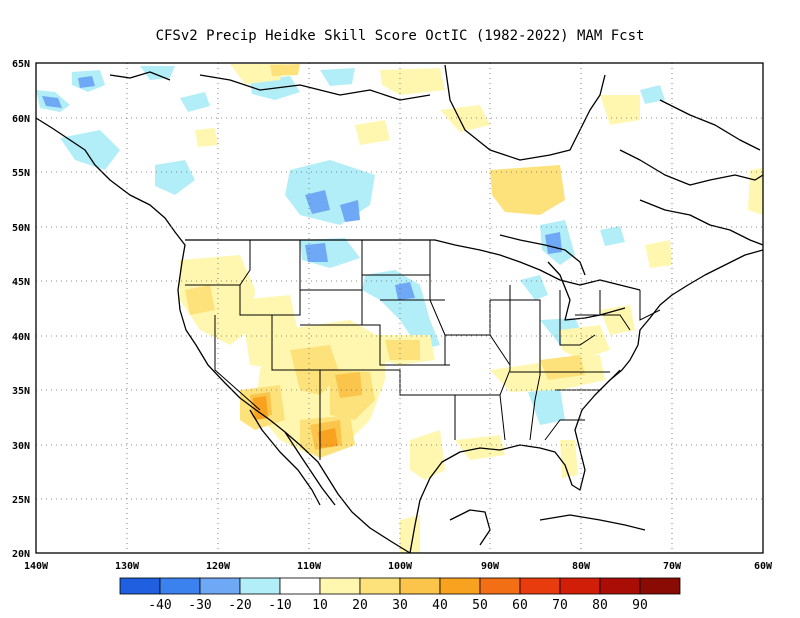 This screenshot has width=800, height=618. Describe the element at coordinates (127, 566) in the screenshot. I see `lon-label-130w: 130W` at that location.